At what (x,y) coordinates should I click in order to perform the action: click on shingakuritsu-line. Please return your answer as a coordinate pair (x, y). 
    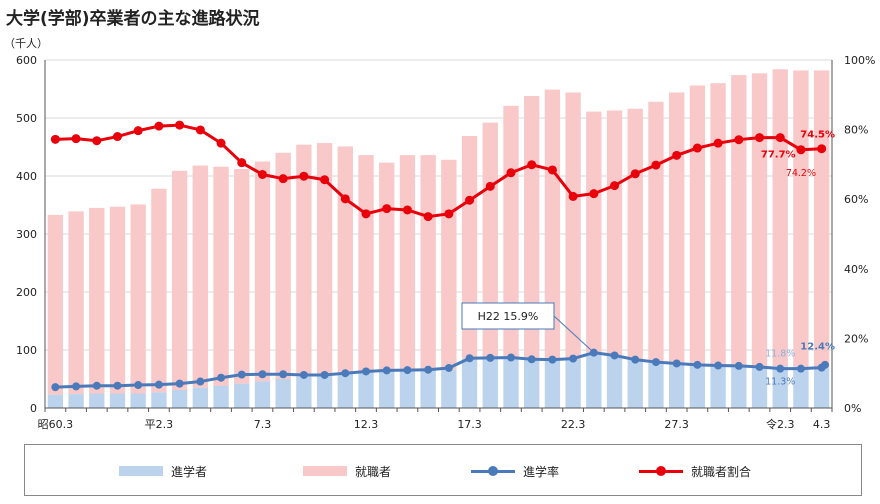
    Looking at the image, I should click on (440, 370).